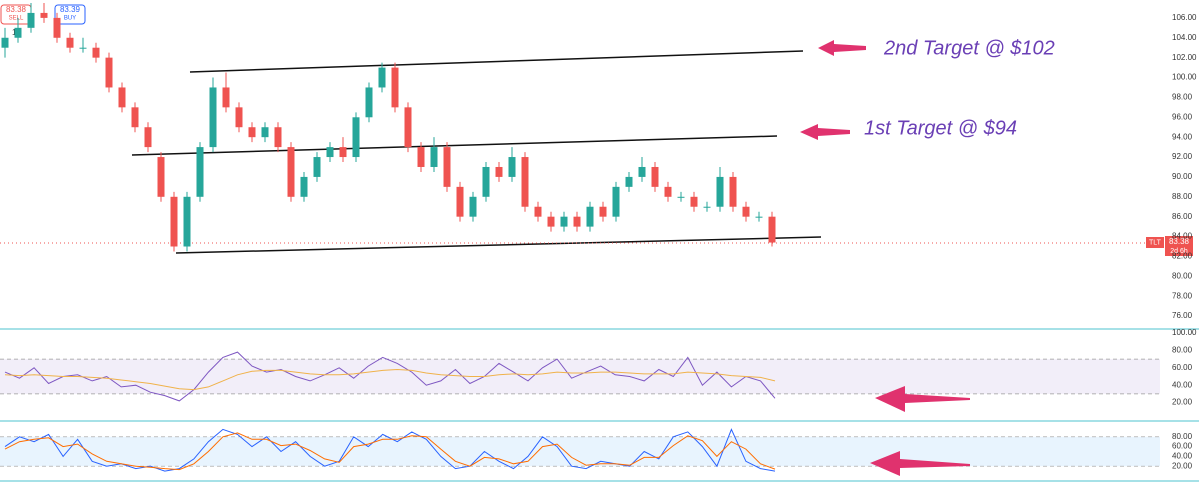 The image size is (1199, 482). I want to click on y-tick-label: 104.00, so click(1184, 37).